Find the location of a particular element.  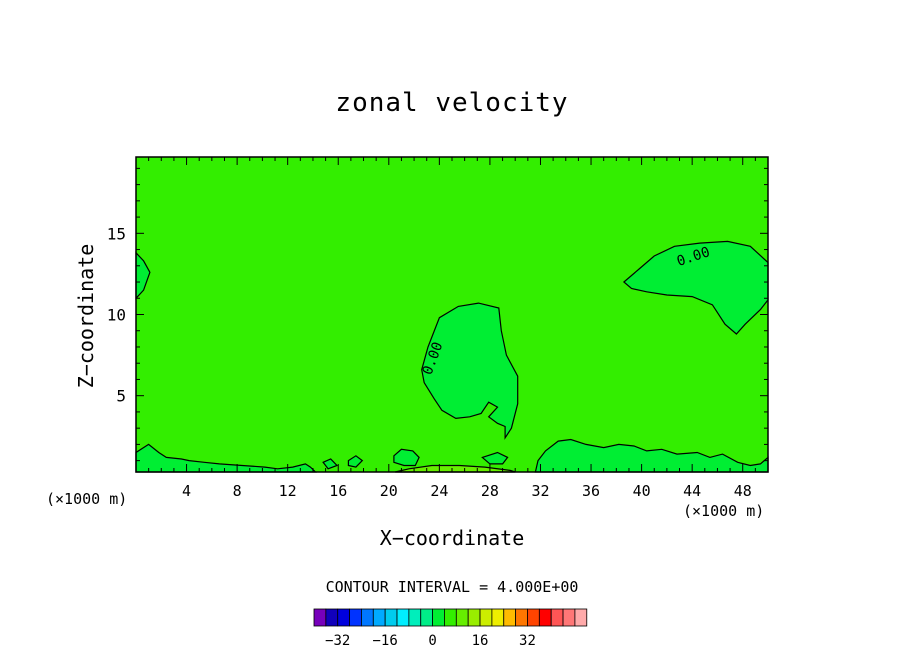

x-tick-label: 28 is located at coordinates (490, 491).